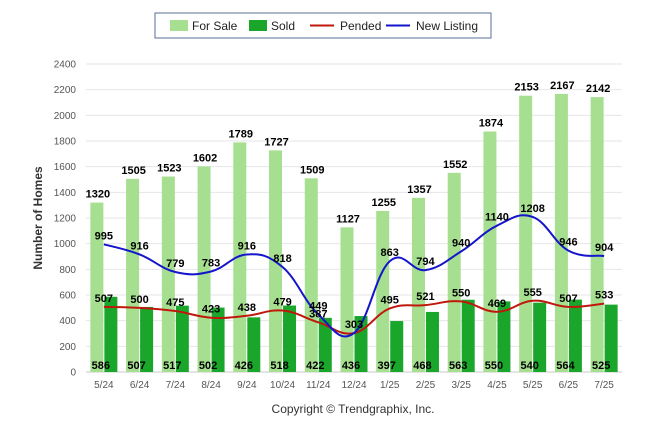 The width and height of the screenshot is (646, 434). I want to click on sold-value-label: 540, so click(529, 366).